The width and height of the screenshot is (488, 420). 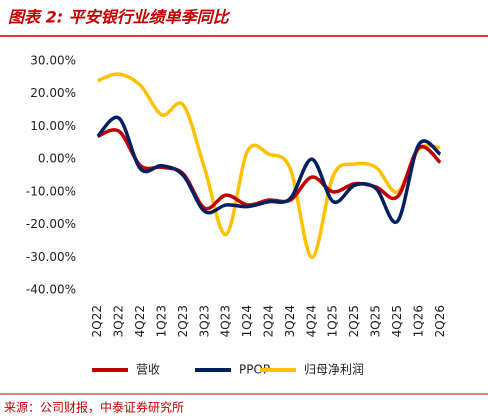 What do you see at coordinates (119, 17) in the screenshot?
I see `chart-title: 图表 2: 平安银行业绩单季同比` at bounding box center [119, 17].